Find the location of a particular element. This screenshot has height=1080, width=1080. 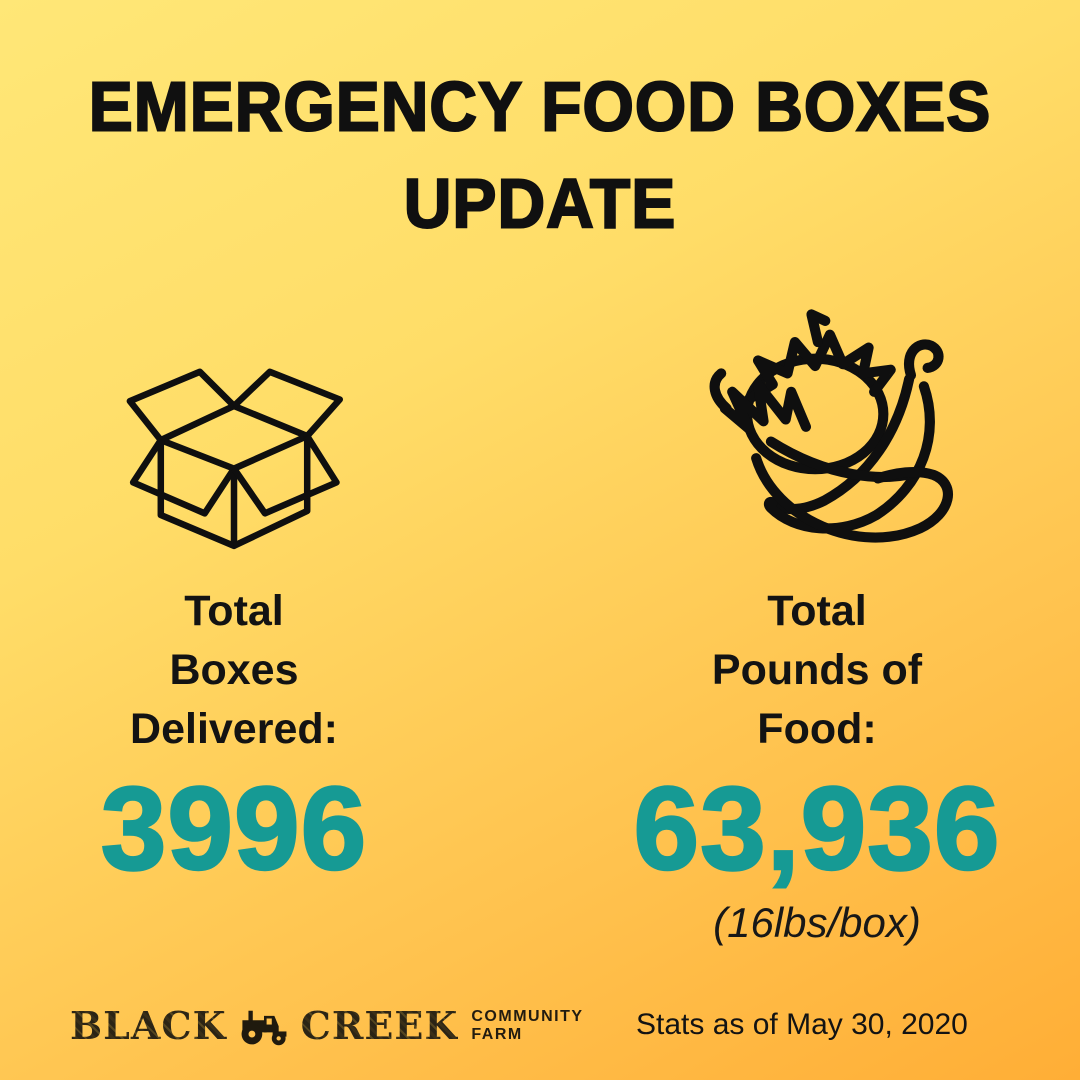

logo-word-black: BLACK is located at coordinates (148, 1025).